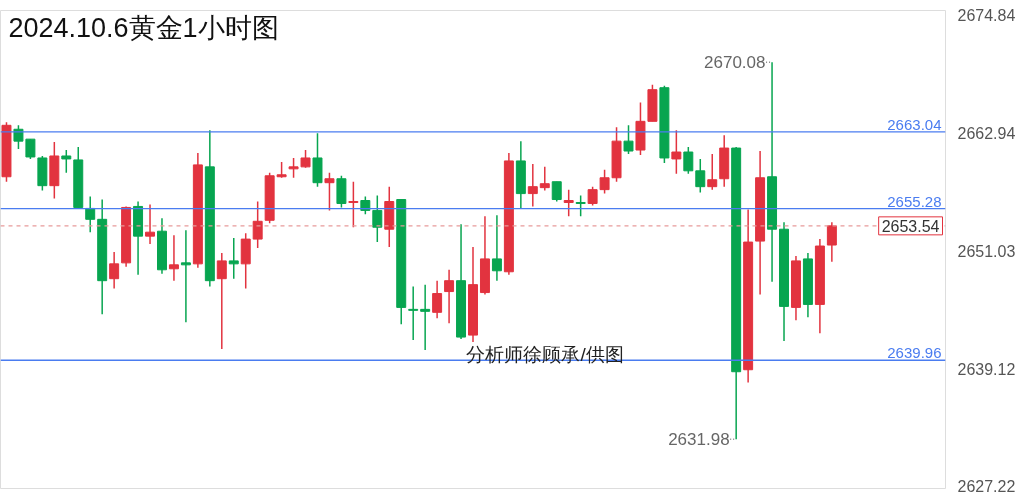 The width and height of the screenshot is (1029, 498). Describe the element at coordinates (735, 63) in the screenshot. I see `annotation: 2670.08` at that location.